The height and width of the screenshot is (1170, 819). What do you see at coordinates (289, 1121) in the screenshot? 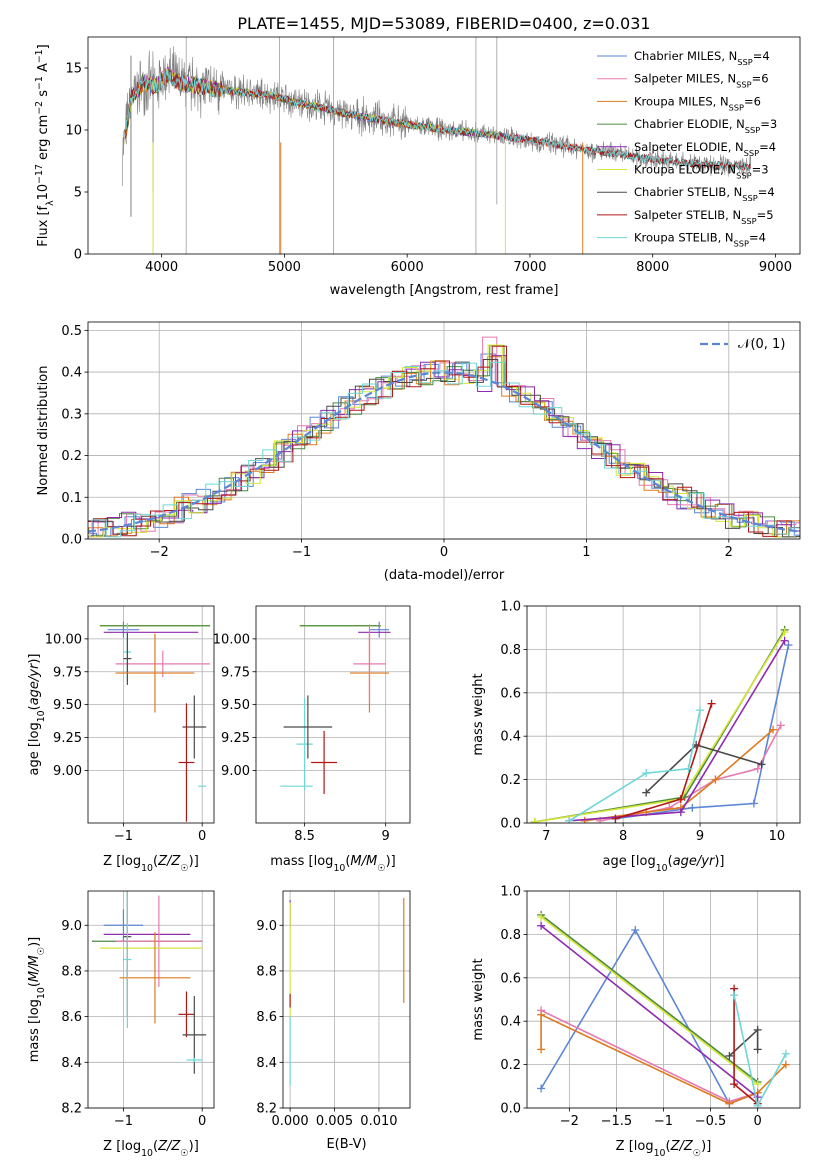
I see `x-tick-label: 0.000` at bounding box center [289, 1121].